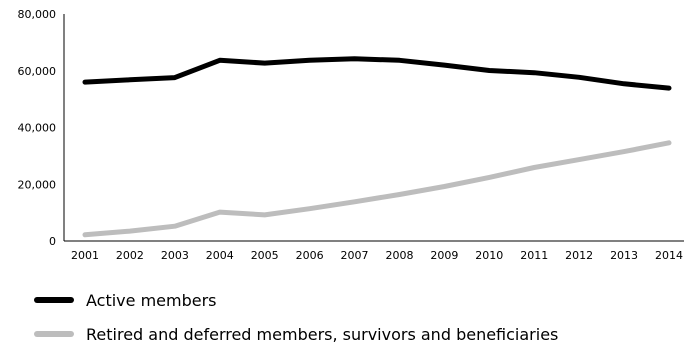 This screenshot has width=689, height=354. What do you see at coordinates (624, 255) in the screenshot?
I see `x-tick-label: 2013` at bounding box center [624, 255].